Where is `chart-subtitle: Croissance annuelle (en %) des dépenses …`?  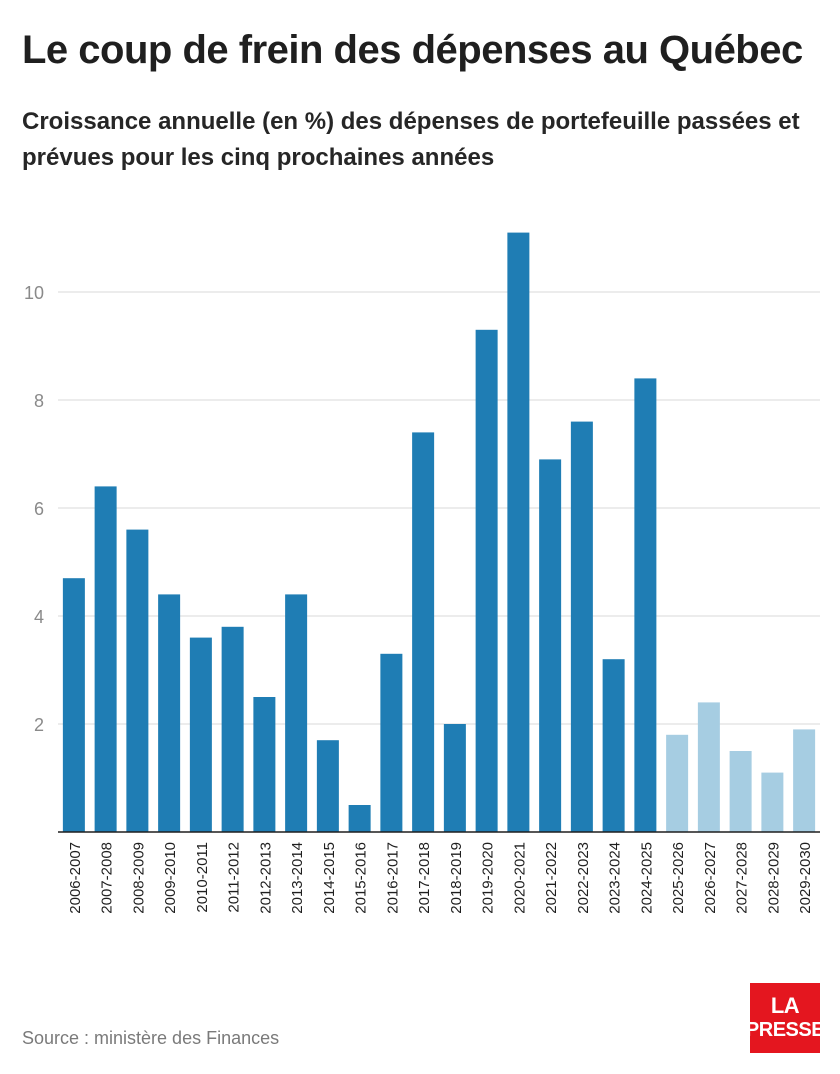
chart-subtitle: Croissance annuelle (en %) des dépenses … is located at coordinates (411, 139).